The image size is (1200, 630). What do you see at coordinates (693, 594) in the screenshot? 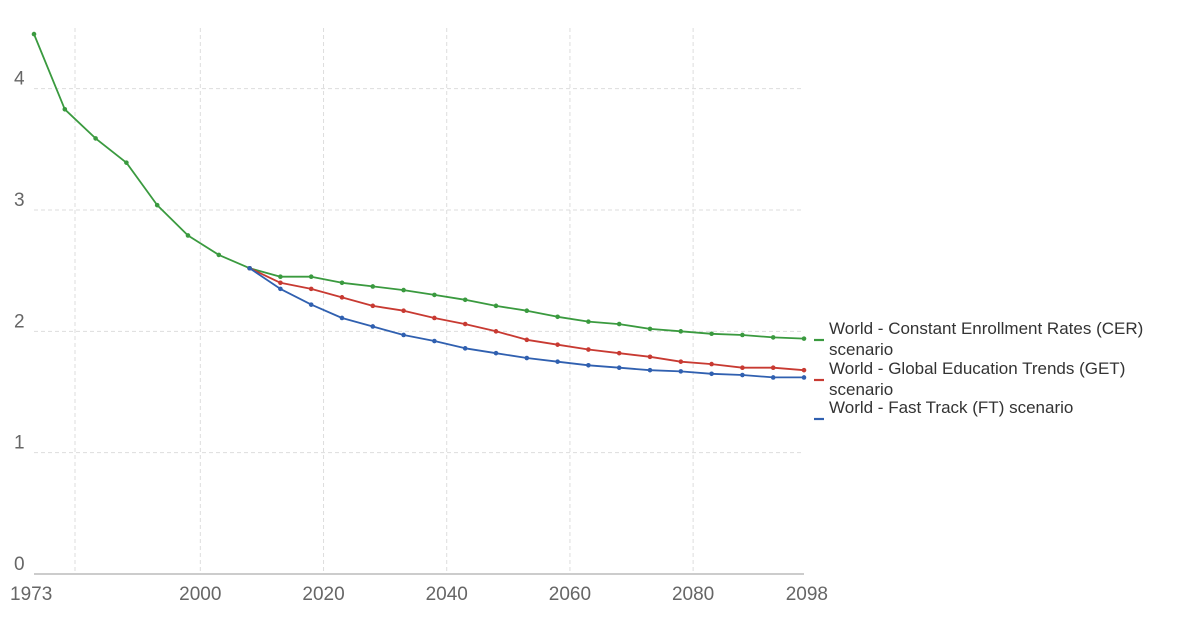
I see `x-tick-label: 2080` at bounding box center [693, 594].